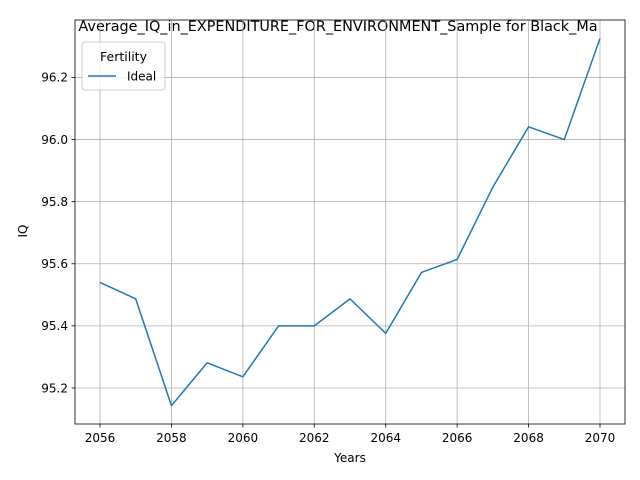 Image resolution: width=640 pixels, height=480 pixels. Describe the element at coordinates (457, 438) in the screenshot. I see `x-tick-label: 2066` at that location.